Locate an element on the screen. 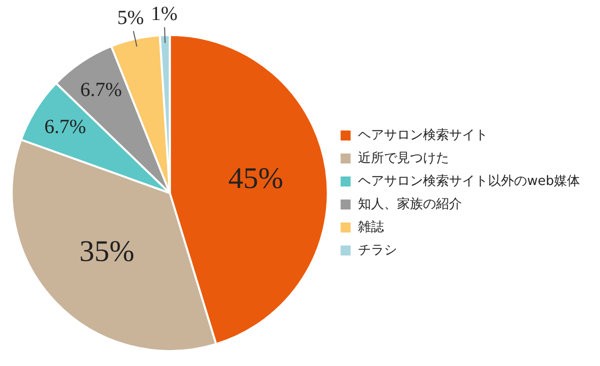 Image resolution: width=600 pixels, height=366 pixels. legend-label: 知人、家族の紹介 is located at coordinates (410, 204).